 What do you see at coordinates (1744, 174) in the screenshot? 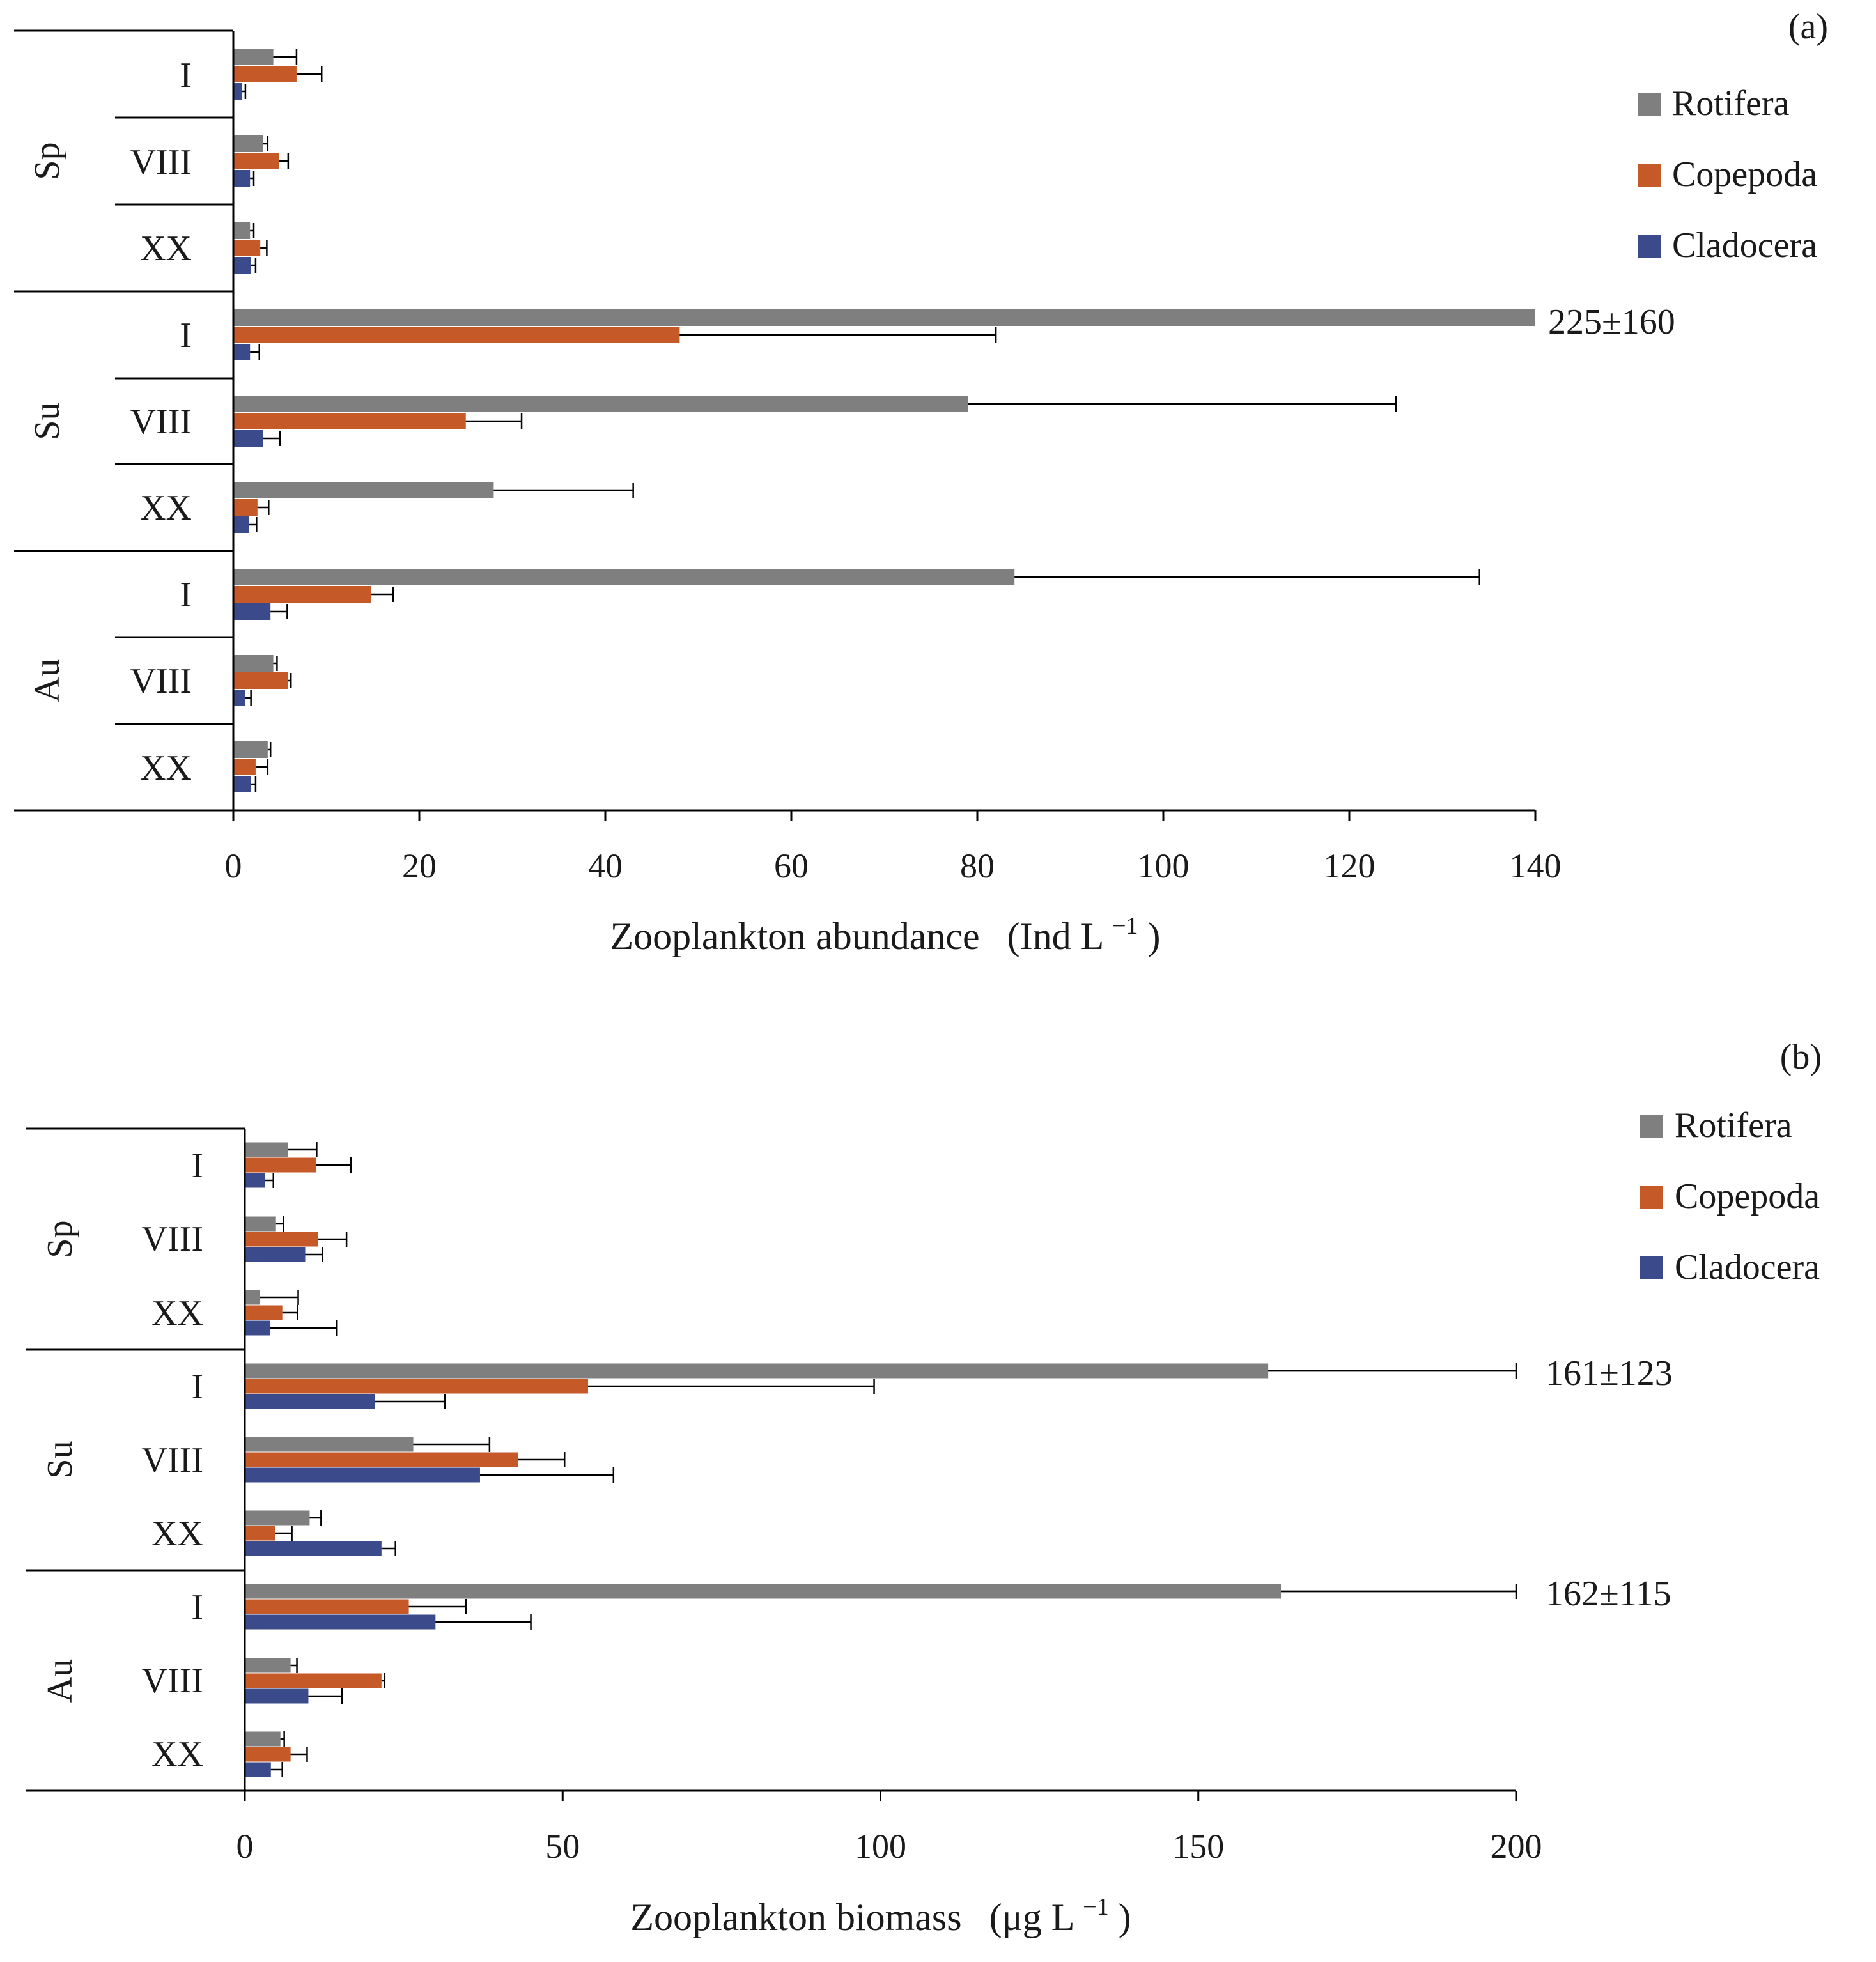
I see `legend-a-label-copepoda: Copepoda` at bounding box center [1744, 174].